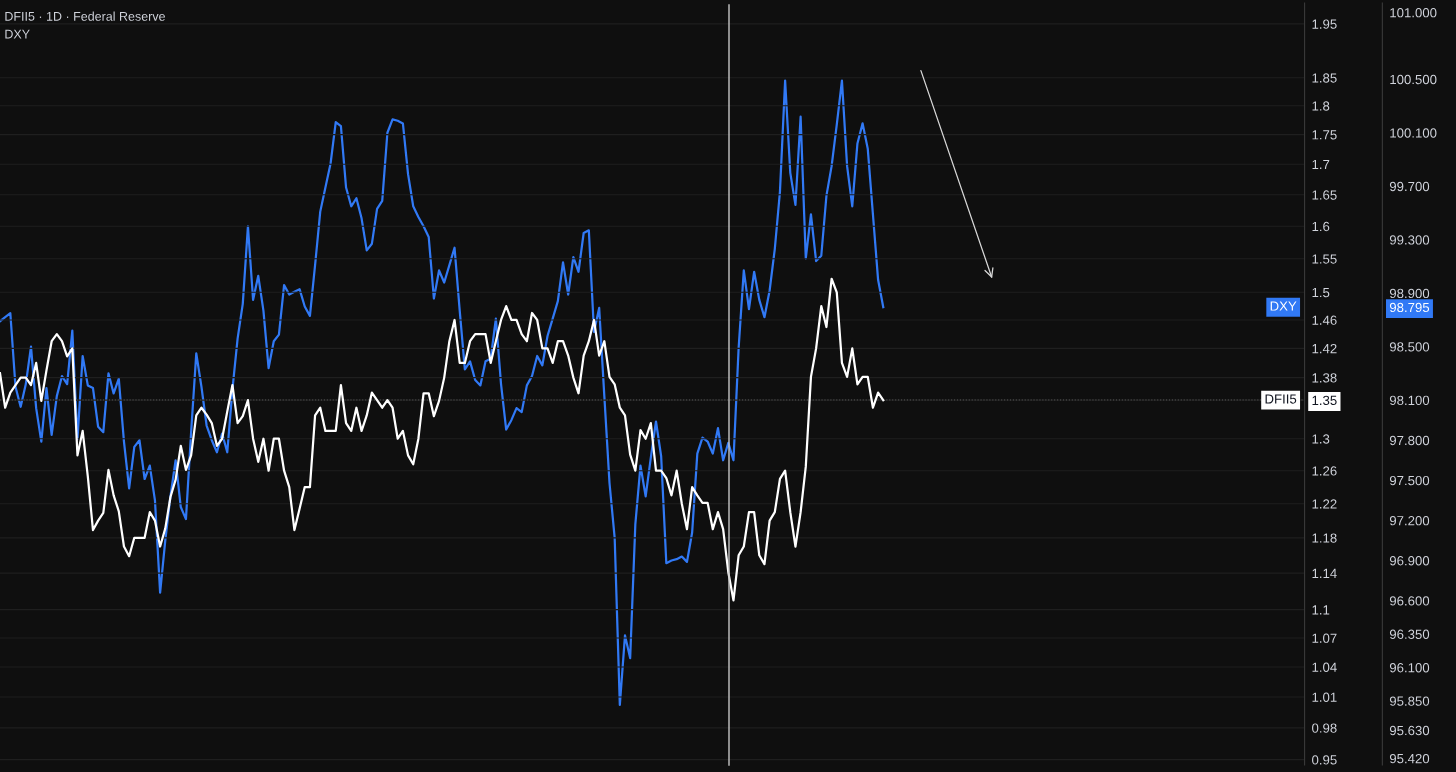  Describe the element at coordinates (1409, 561) in the screenshot. I see `y2-tick-label: 96.900` at that location.